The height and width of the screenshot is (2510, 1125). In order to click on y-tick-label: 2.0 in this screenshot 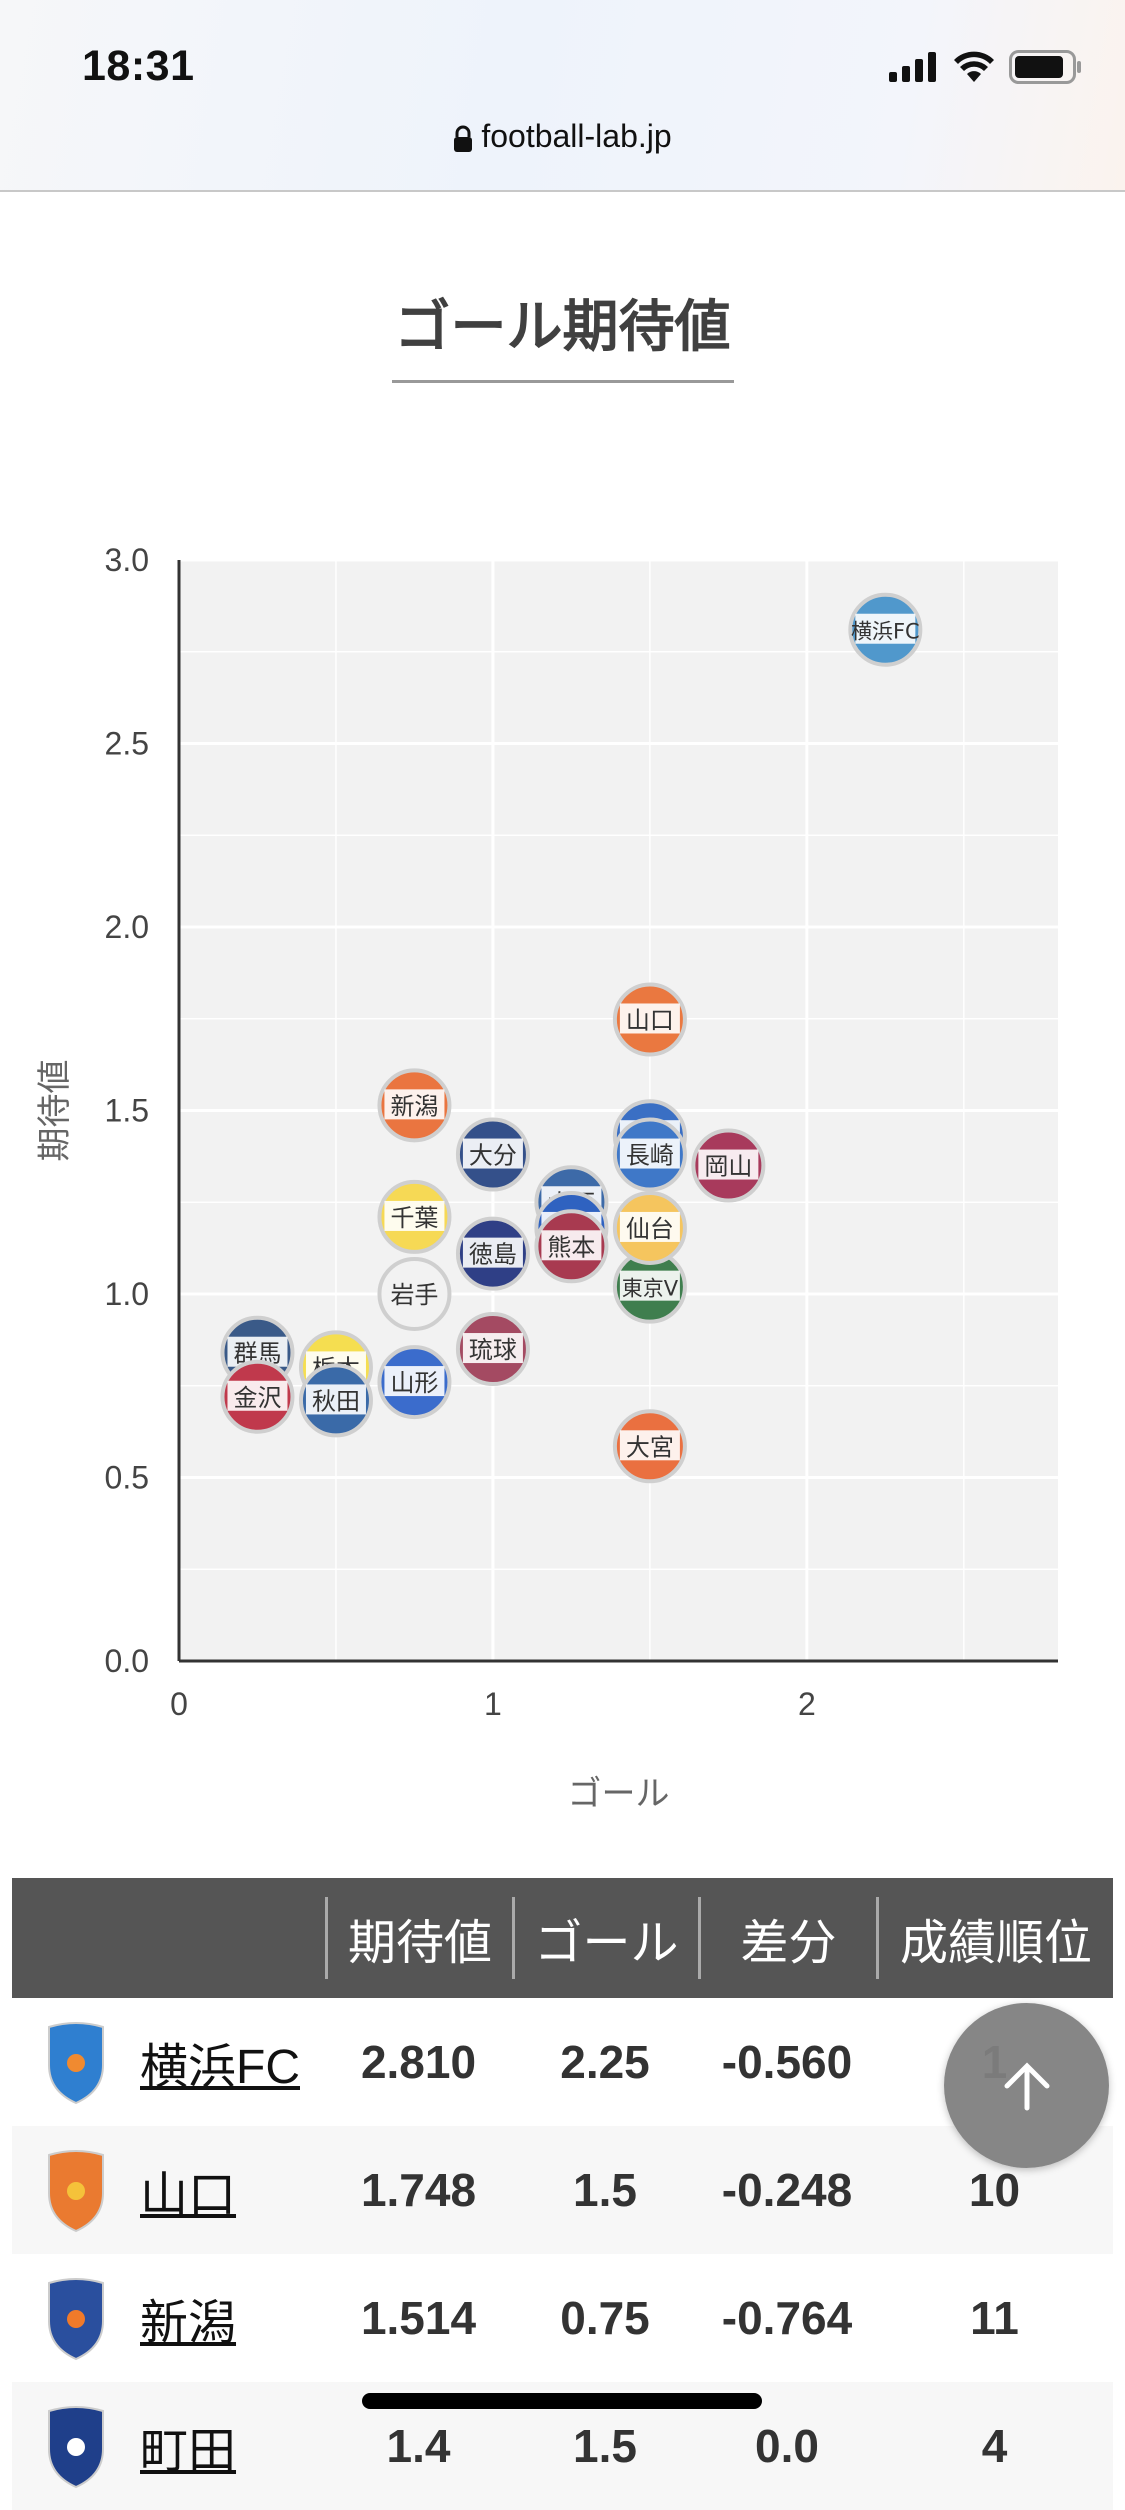, I will do `click(127, 927)`.